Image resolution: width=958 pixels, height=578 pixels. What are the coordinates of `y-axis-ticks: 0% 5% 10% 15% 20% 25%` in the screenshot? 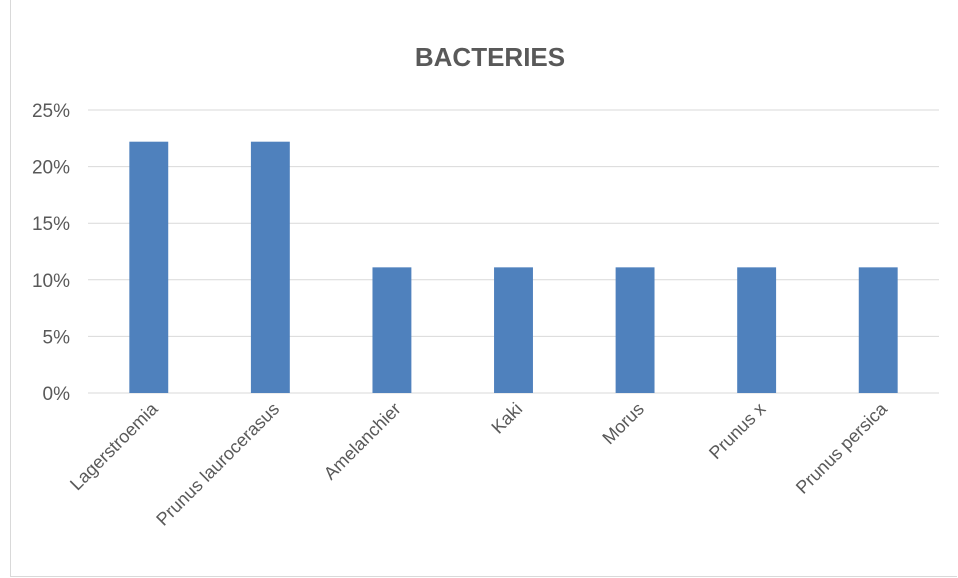 It's located at (51, 253).